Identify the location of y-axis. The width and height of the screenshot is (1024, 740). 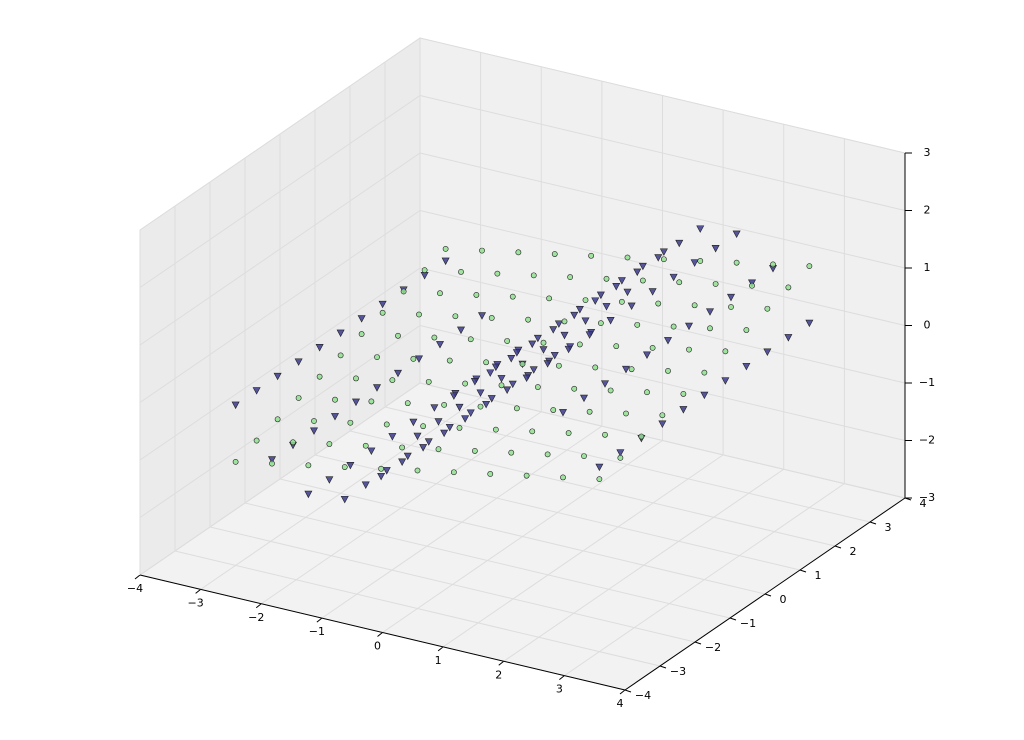
(765, 594).